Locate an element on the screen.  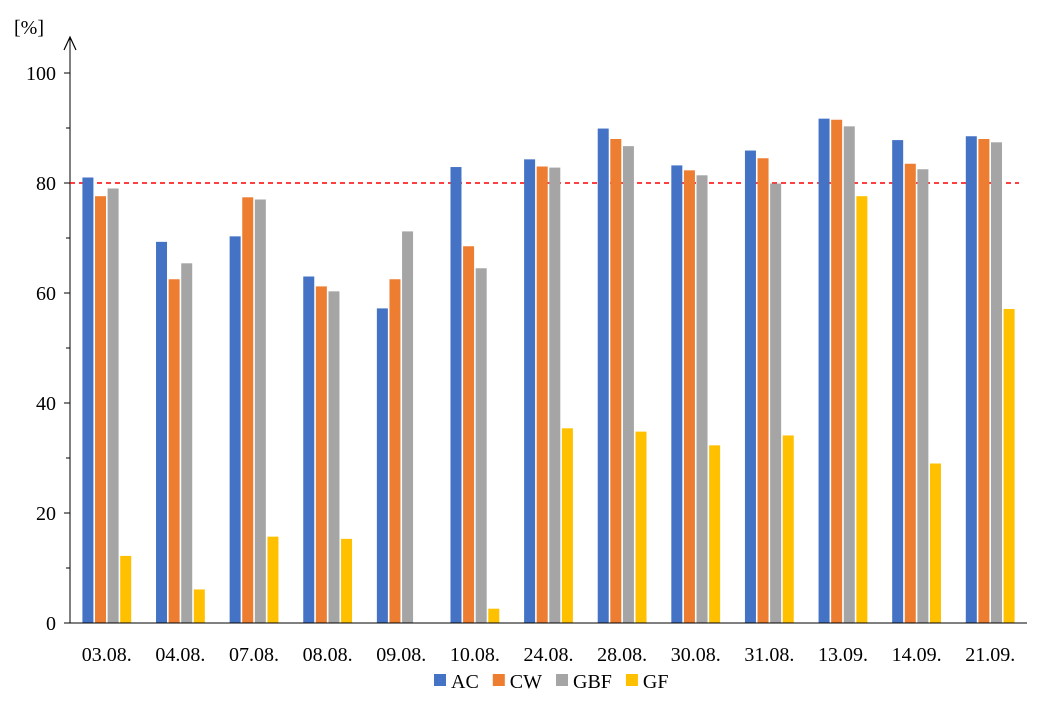
y-tick-label: 100 is located at coordinates (41, 74).